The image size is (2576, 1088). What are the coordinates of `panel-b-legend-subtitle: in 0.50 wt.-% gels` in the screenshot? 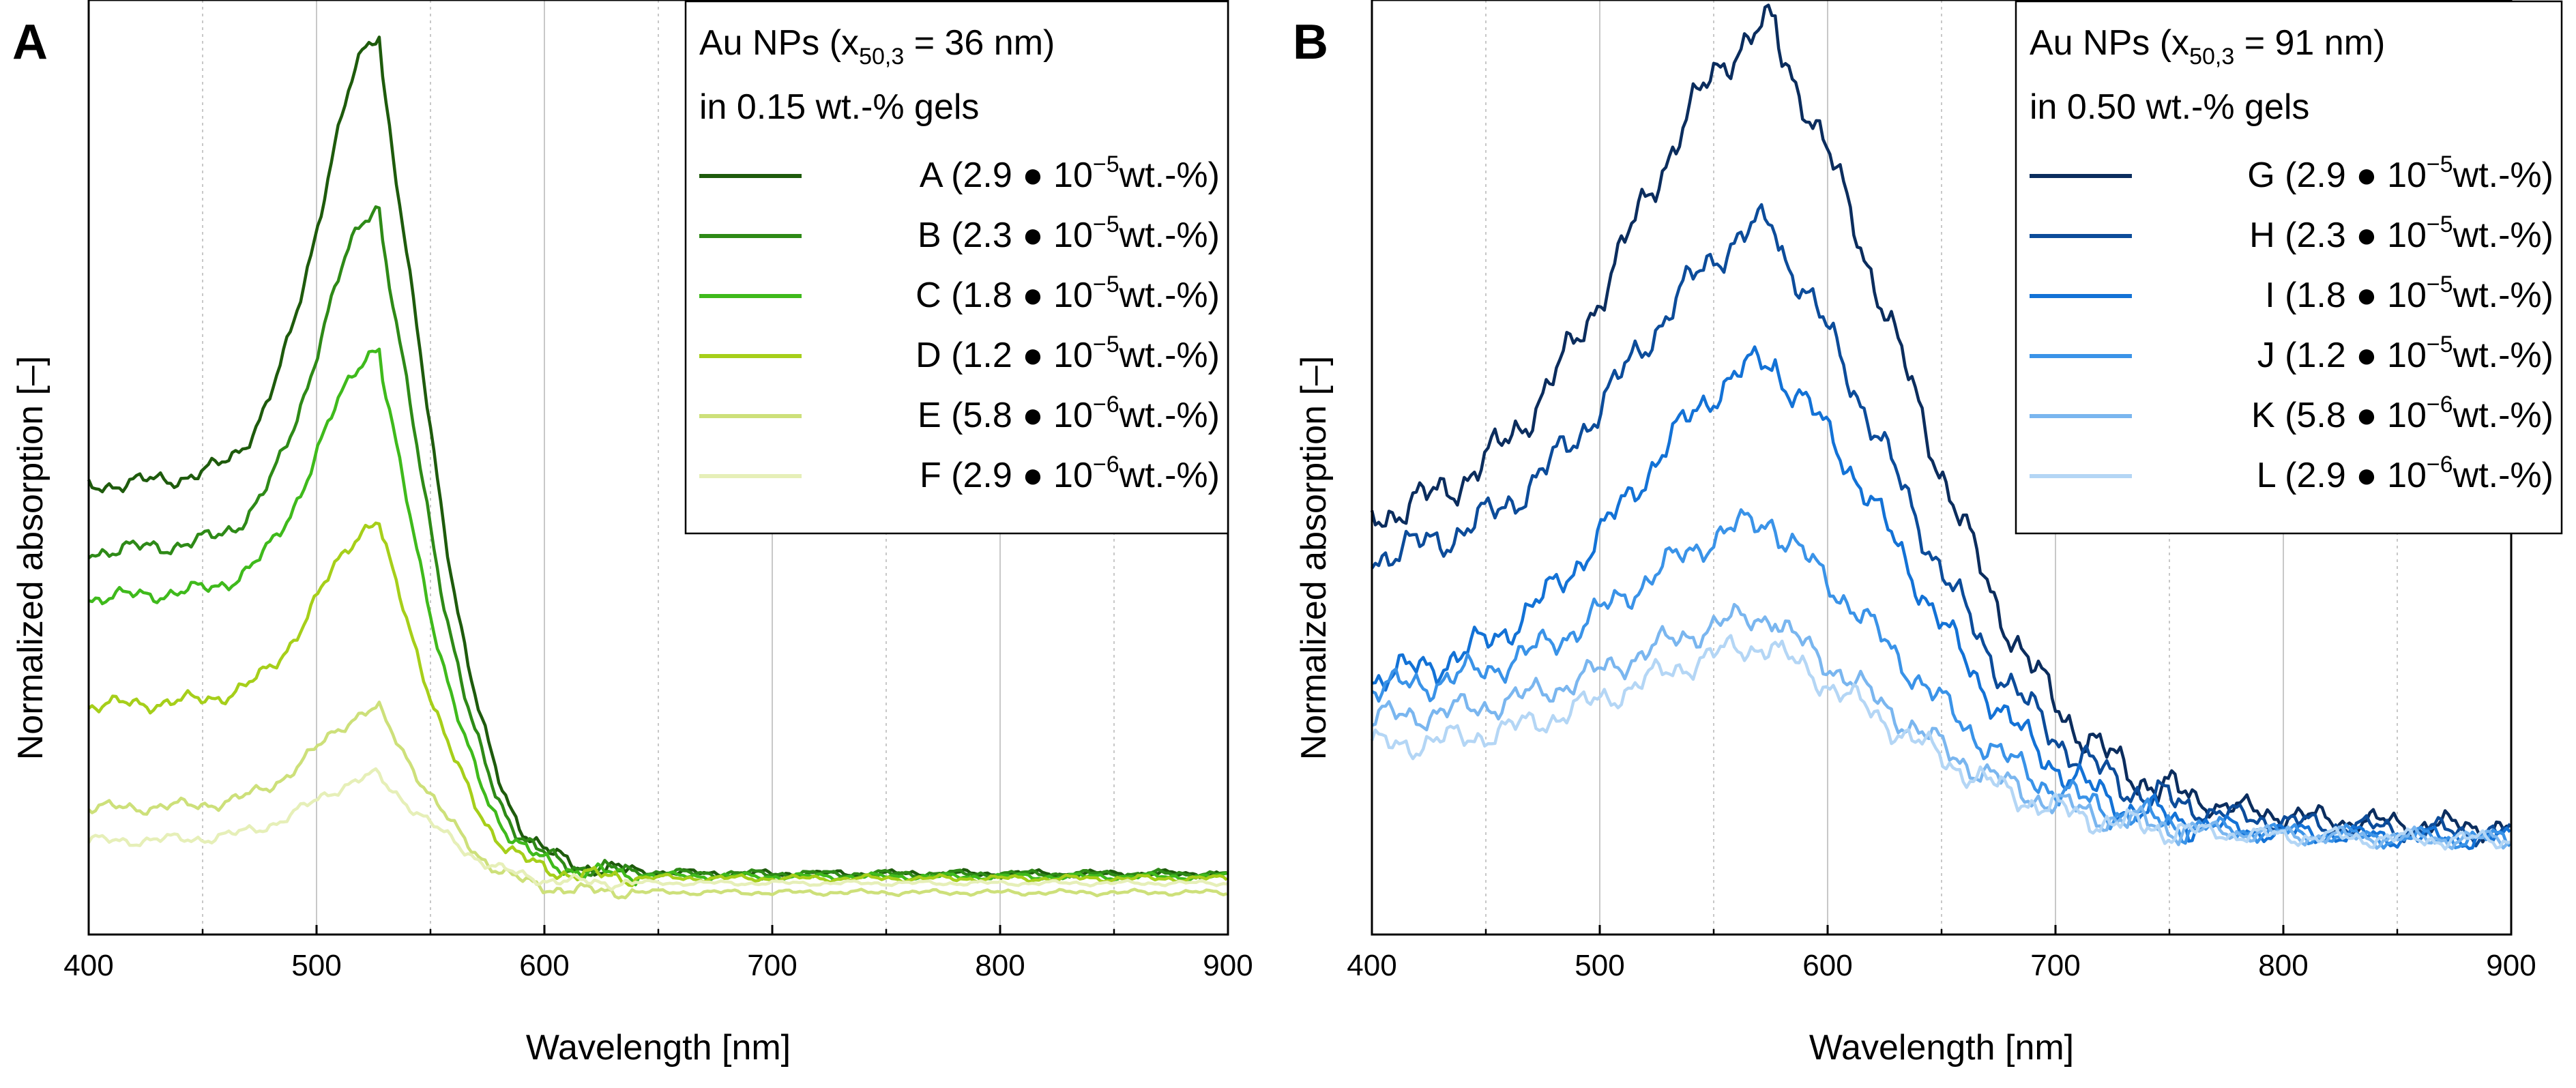 It's located at (2169, 107).